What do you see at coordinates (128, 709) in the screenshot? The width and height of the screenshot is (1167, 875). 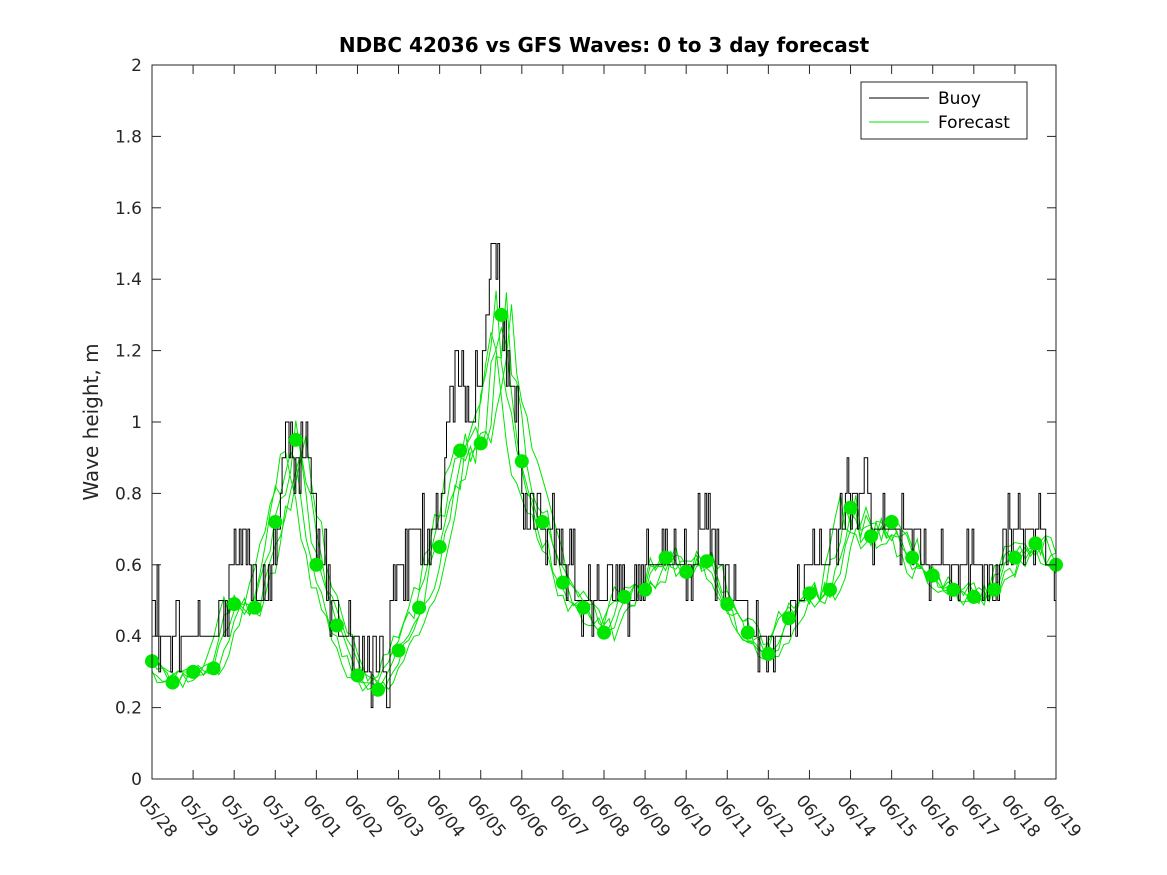 I see `y-tick-label: 0.2` at bounding box center [128, 709].